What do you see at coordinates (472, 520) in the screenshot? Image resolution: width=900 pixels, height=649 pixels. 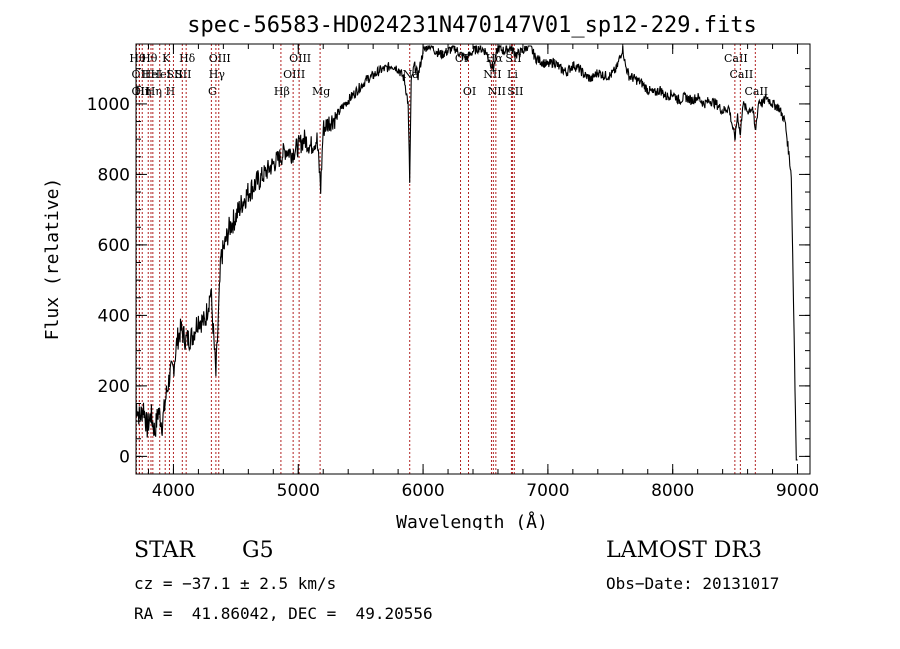 I see `x-axis-label: Wavelength (Å)` at bounding box center [472, 520].